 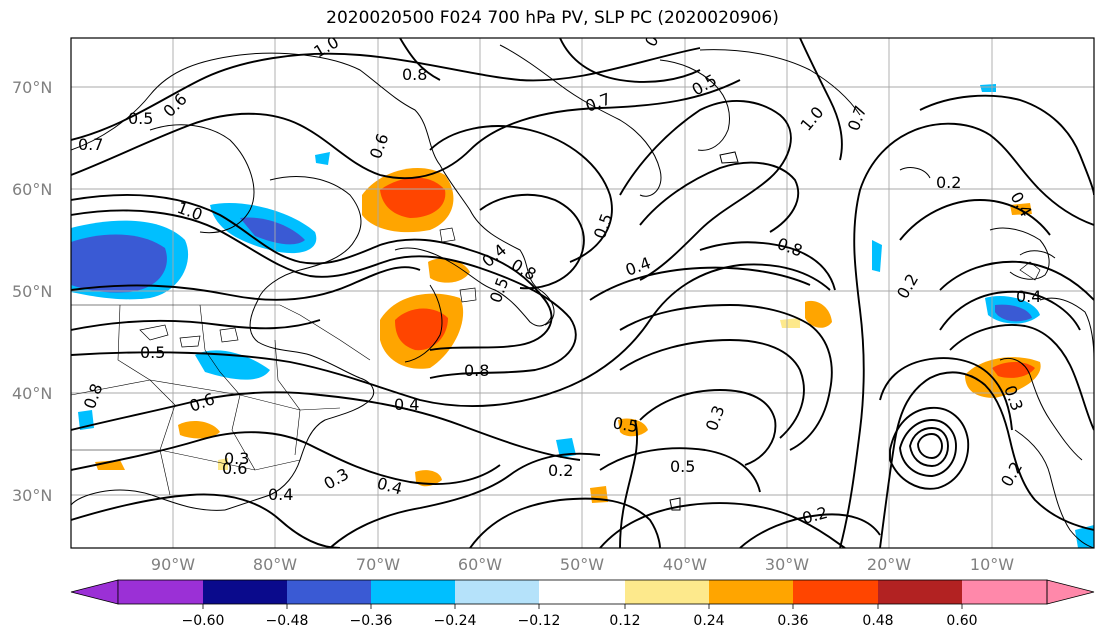 I want to click on colorbar-tick-label: 0.12, so click(x=624, y=621).